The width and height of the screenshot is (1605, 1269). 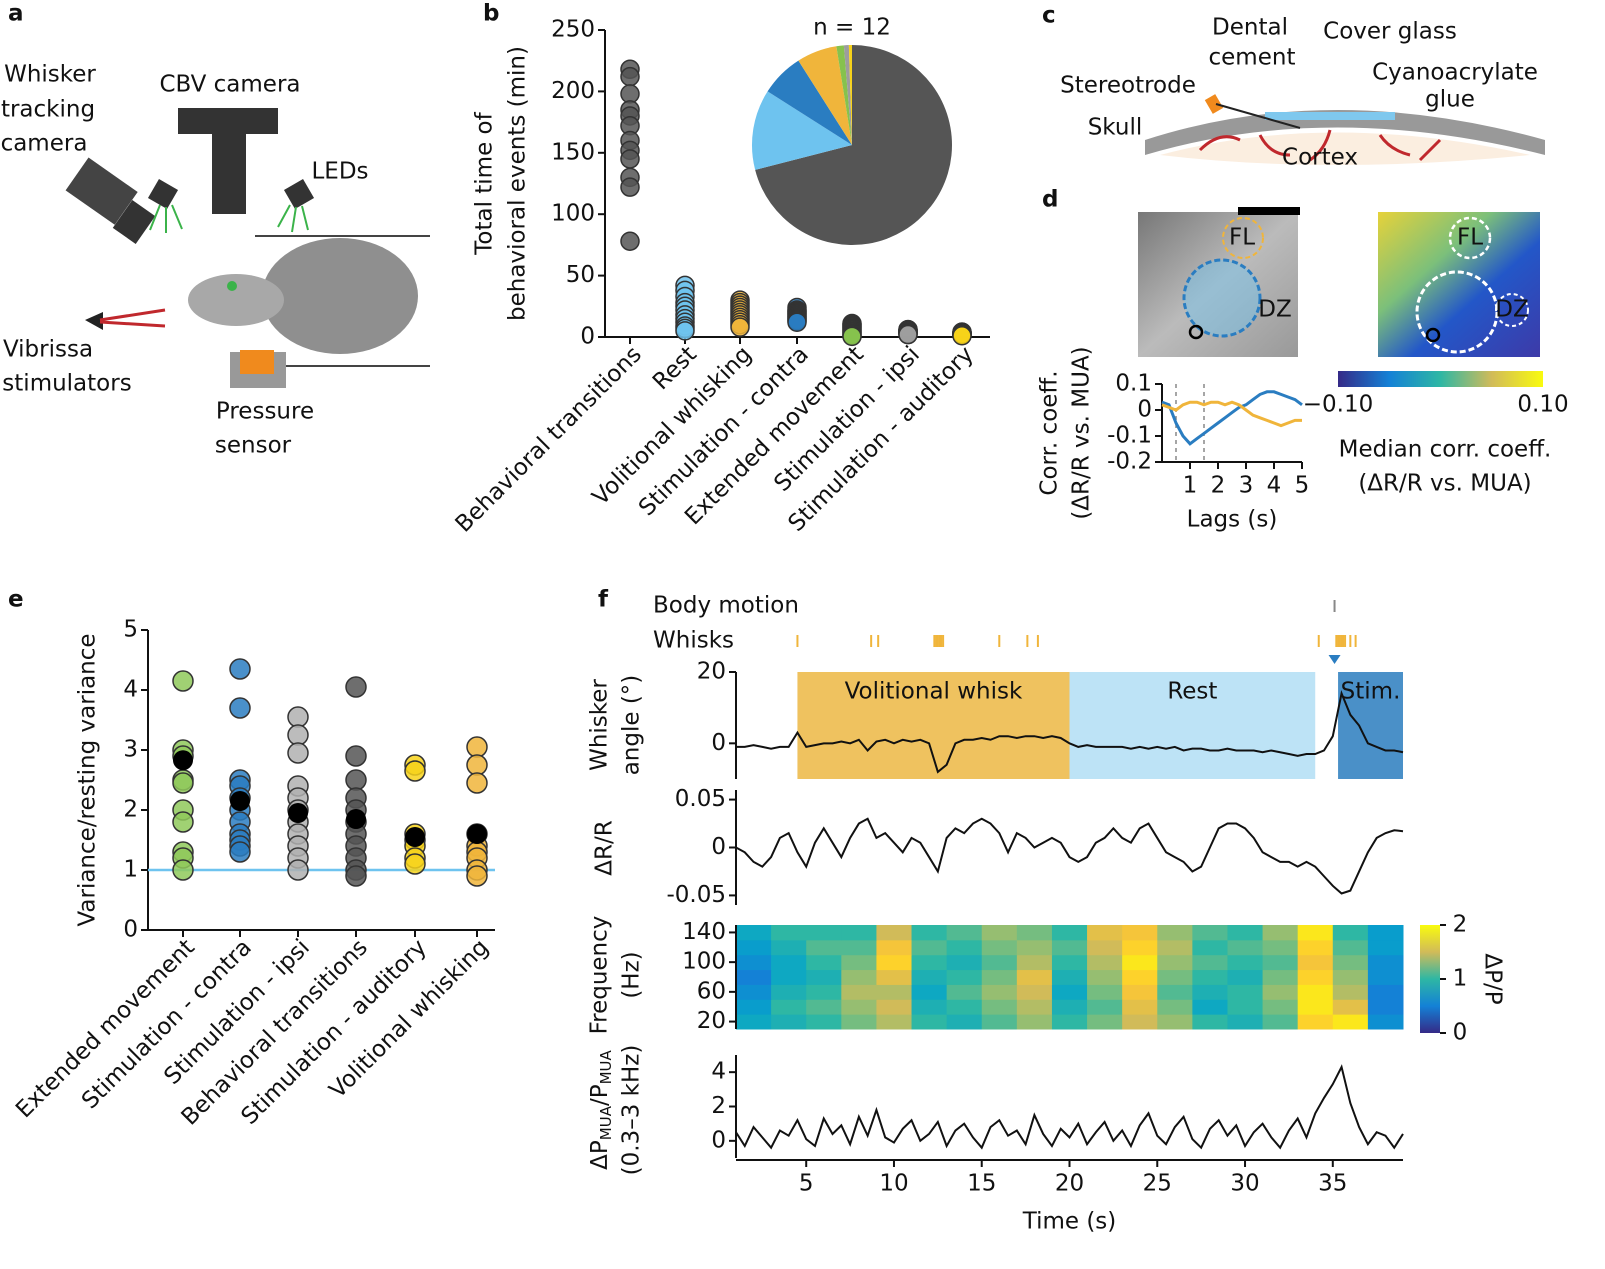 What do you see at coordinates (600, 1155) in the screenshot?
I see `axis-label-part: ΔP` at bounding box center [600, 1155].